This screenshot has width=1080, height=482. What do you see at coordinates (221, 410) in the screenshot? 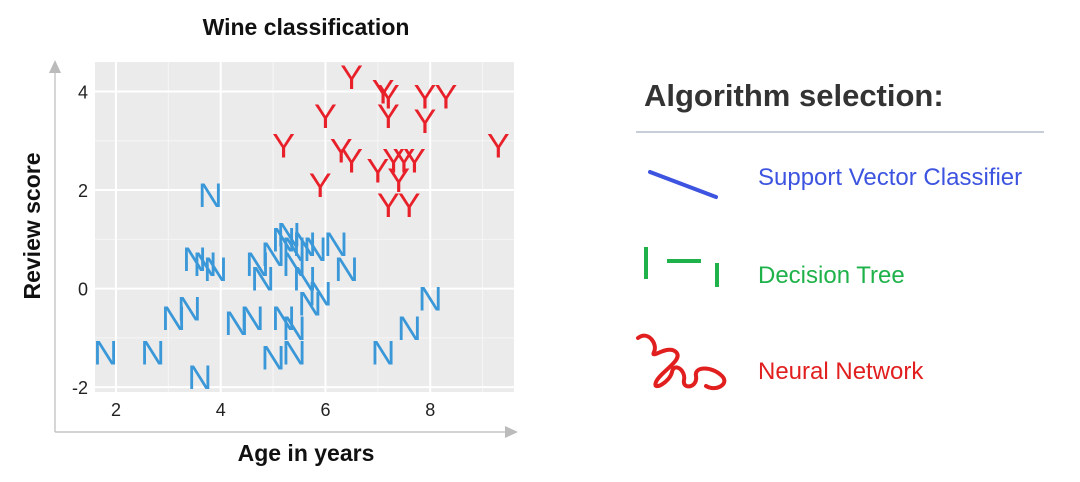
I see `x-tick-label: 4` at bounding box center [221, 410].